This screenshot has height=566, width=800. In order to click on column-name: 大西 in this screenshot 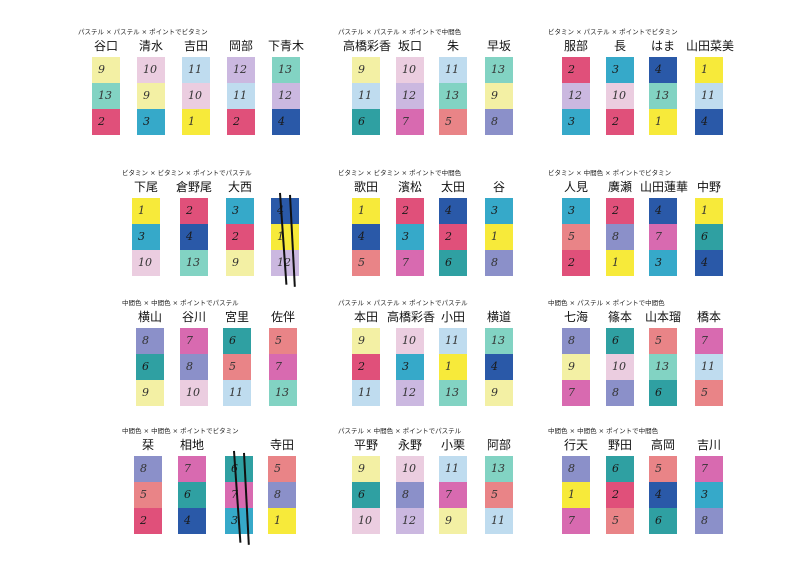, I will do `click(239, 187)`.